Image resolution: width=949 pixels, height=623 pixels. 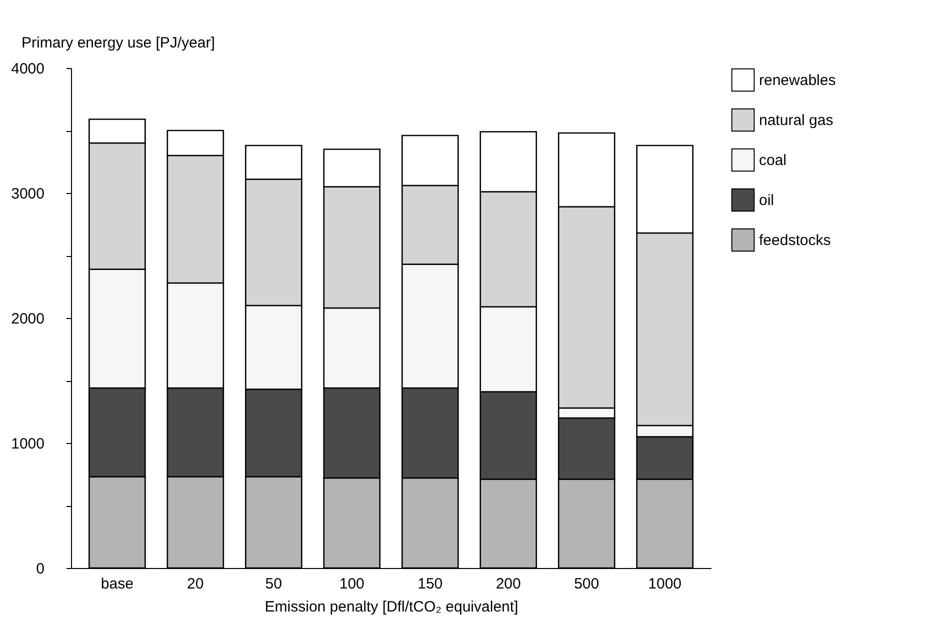 I want to click on x-tick-label: 200, so click(x=508, y=584).